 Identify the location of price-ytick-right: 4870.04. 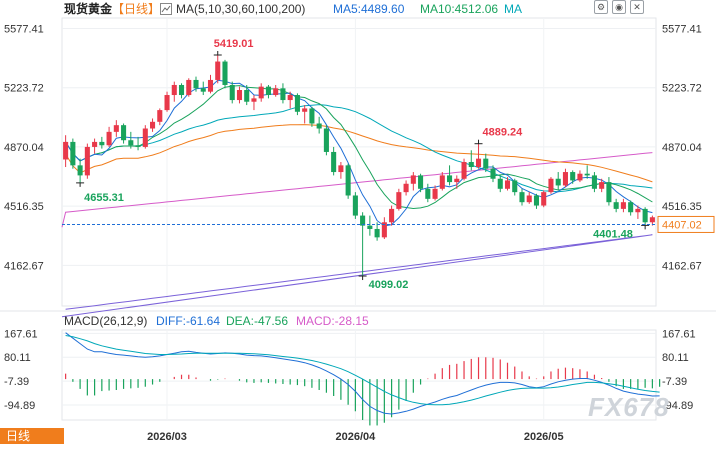
(682, 148).